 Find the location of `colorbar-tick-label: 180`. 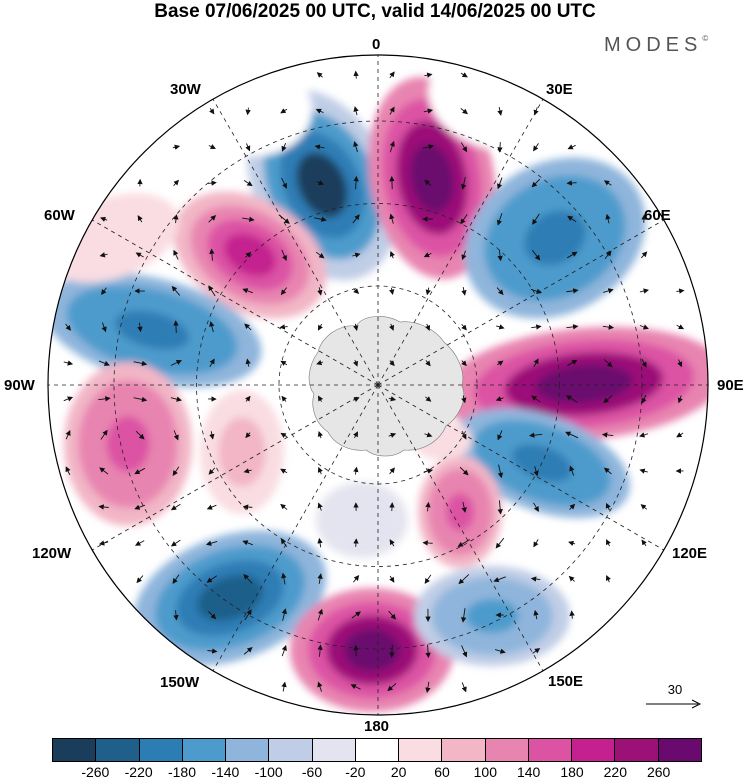

colorbar-tick-label: 180 is located at coordinates (572, 772).